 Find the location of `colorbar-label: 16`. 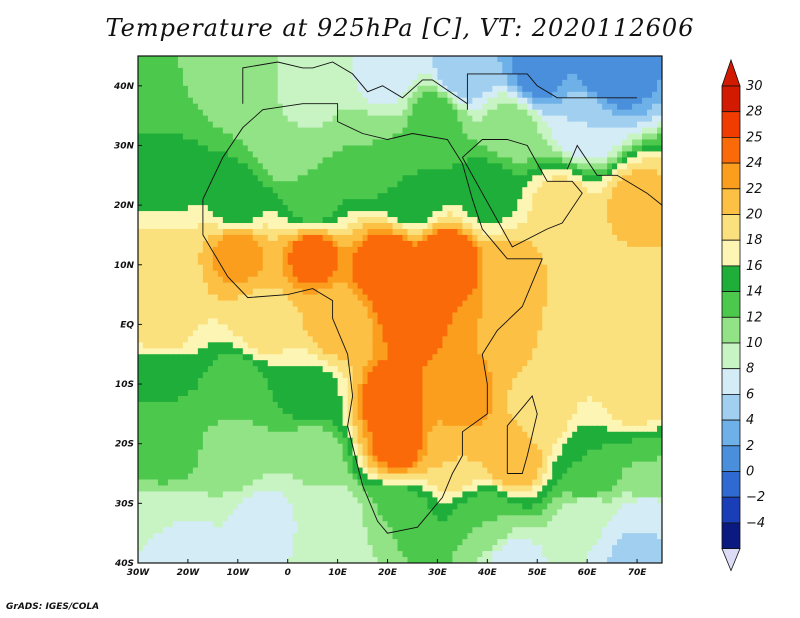

colorbar-label: 16 is located at coordinates (754, 266).